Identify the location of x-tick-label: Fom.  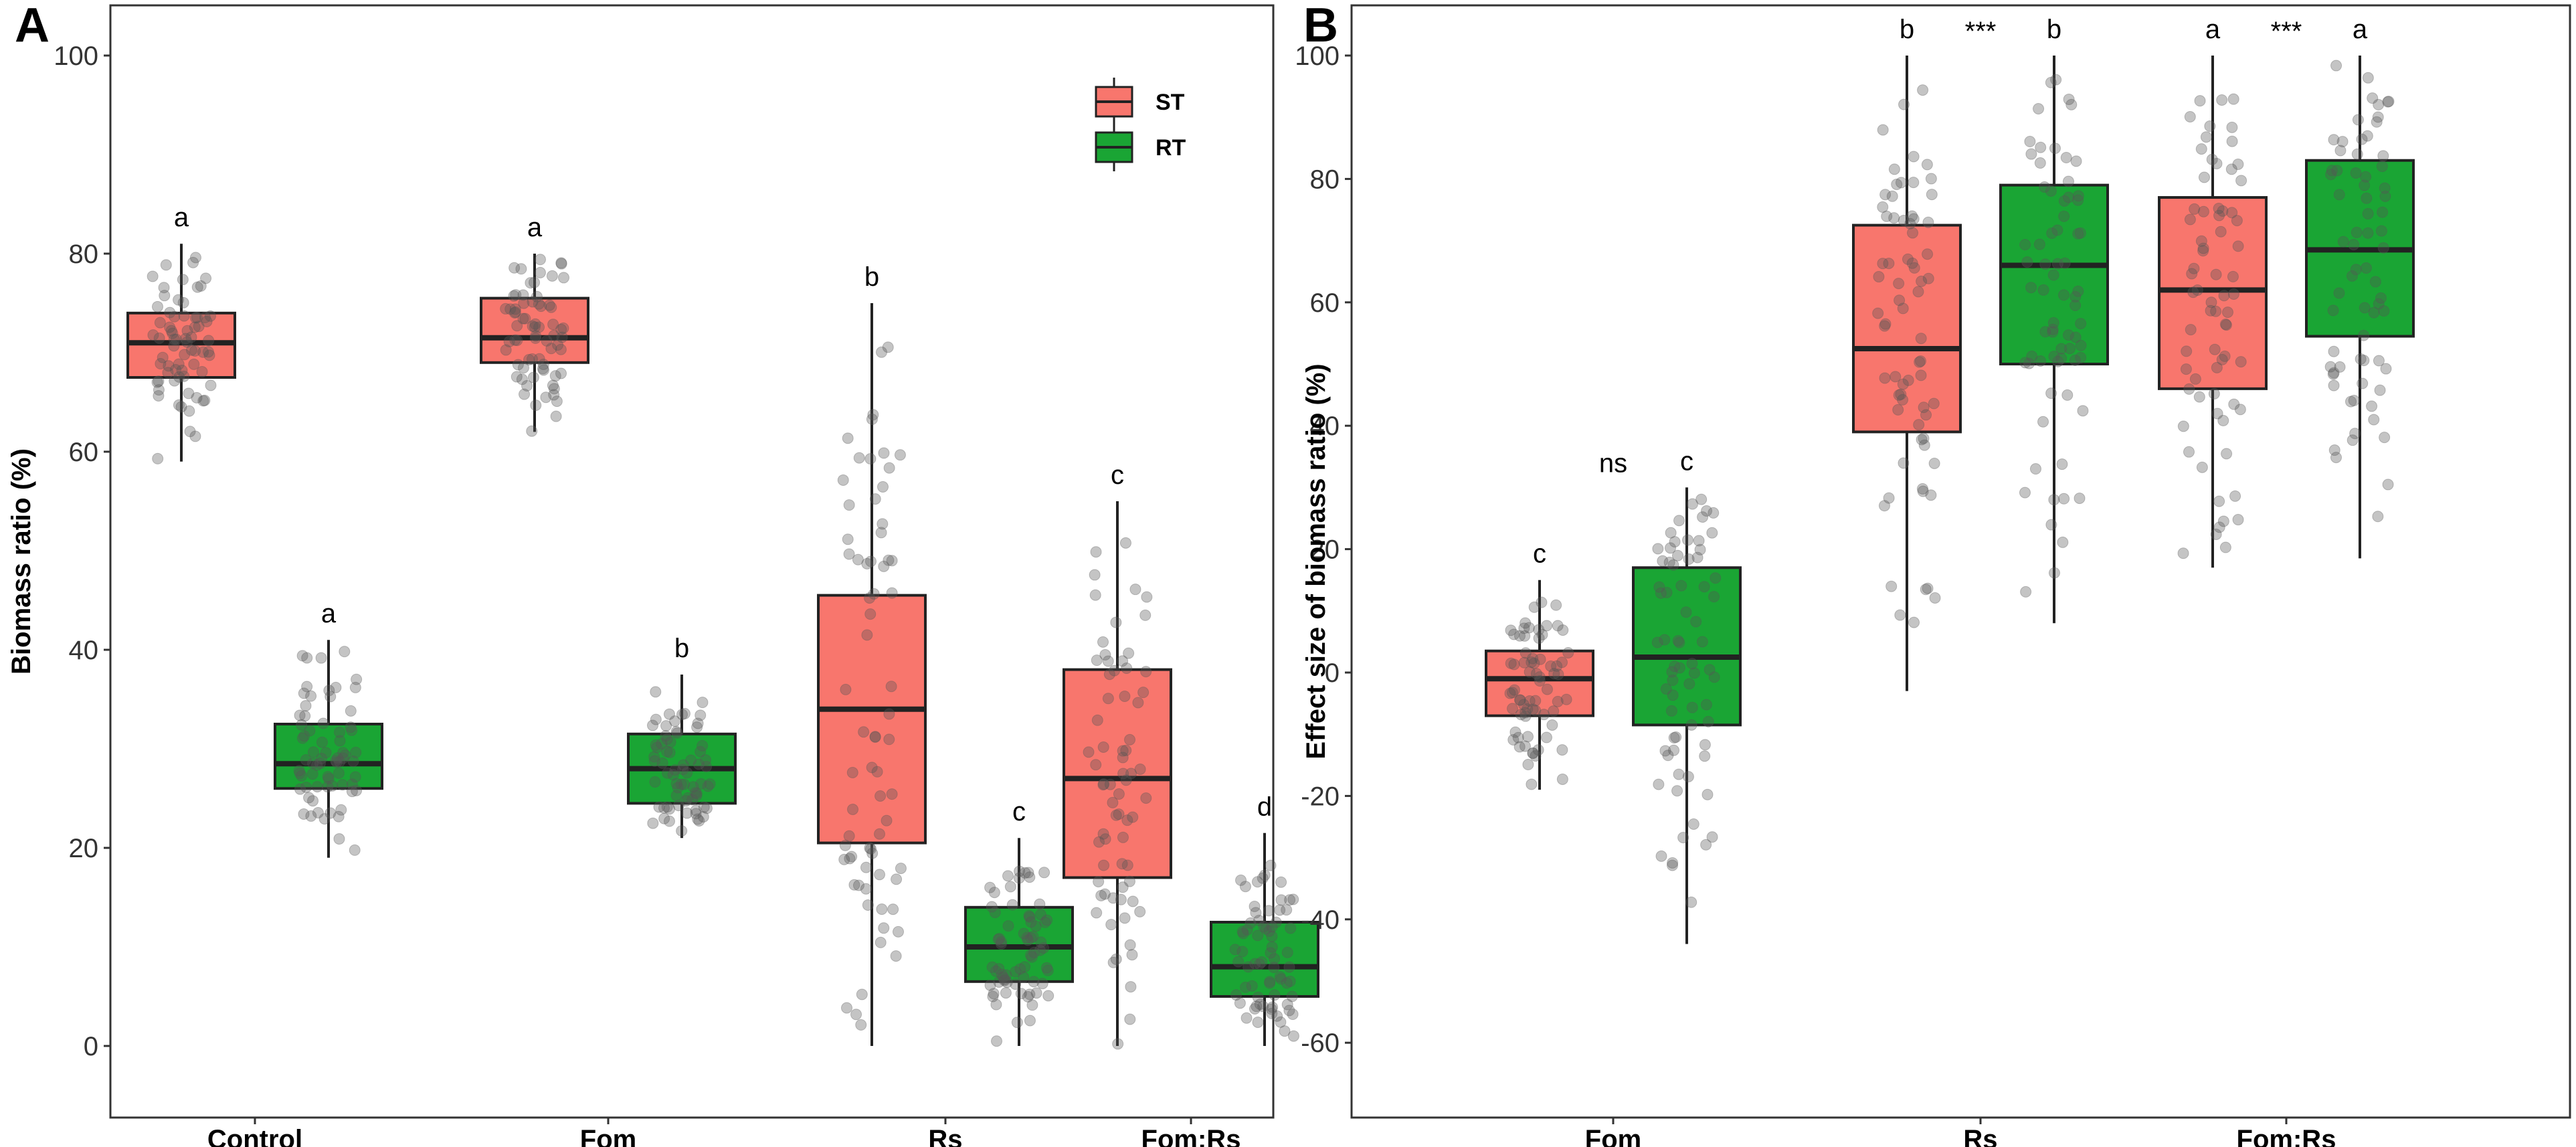
(608, 1136).